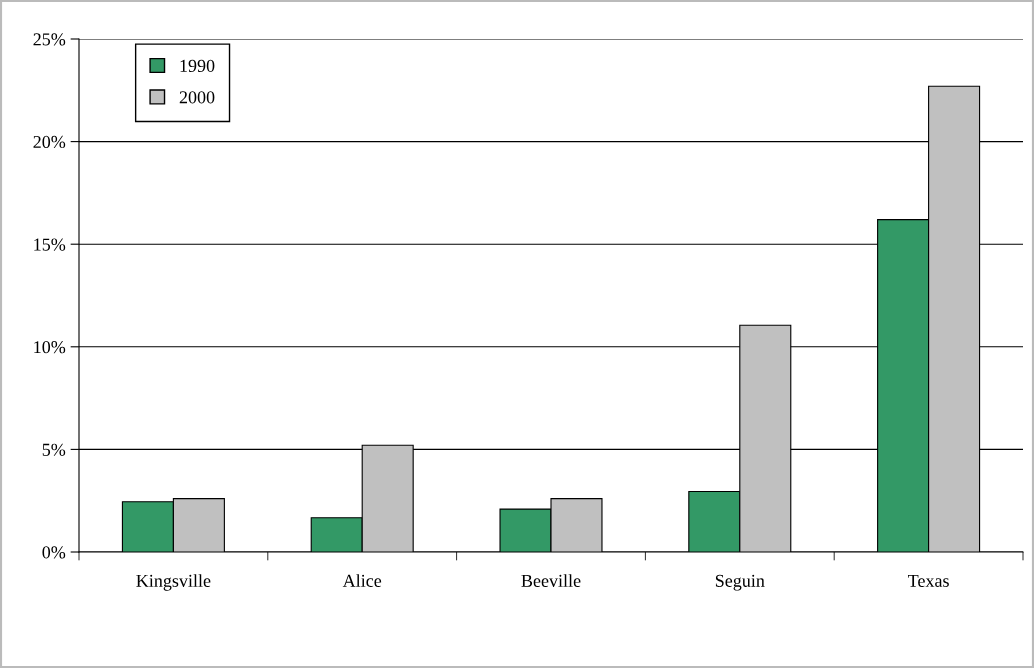 Image resolution: width=1034 pixels, height=668 pixels. What do you see at coordinates (49, 142) in the screenshot?
I see `y-tick-label: 20%` at bounding box center [49, 142].